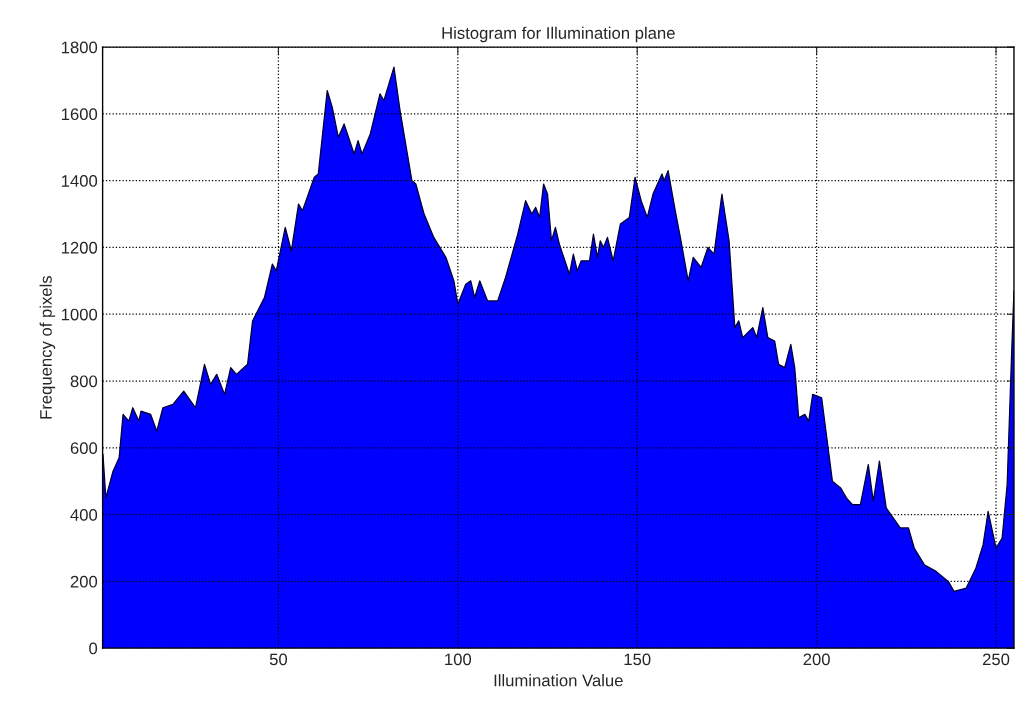 This screenshot has height=703, width=1016. Describe the element at coordinates (278, 659) in the screenshot. I see `x-tick-label: 50` at that location.